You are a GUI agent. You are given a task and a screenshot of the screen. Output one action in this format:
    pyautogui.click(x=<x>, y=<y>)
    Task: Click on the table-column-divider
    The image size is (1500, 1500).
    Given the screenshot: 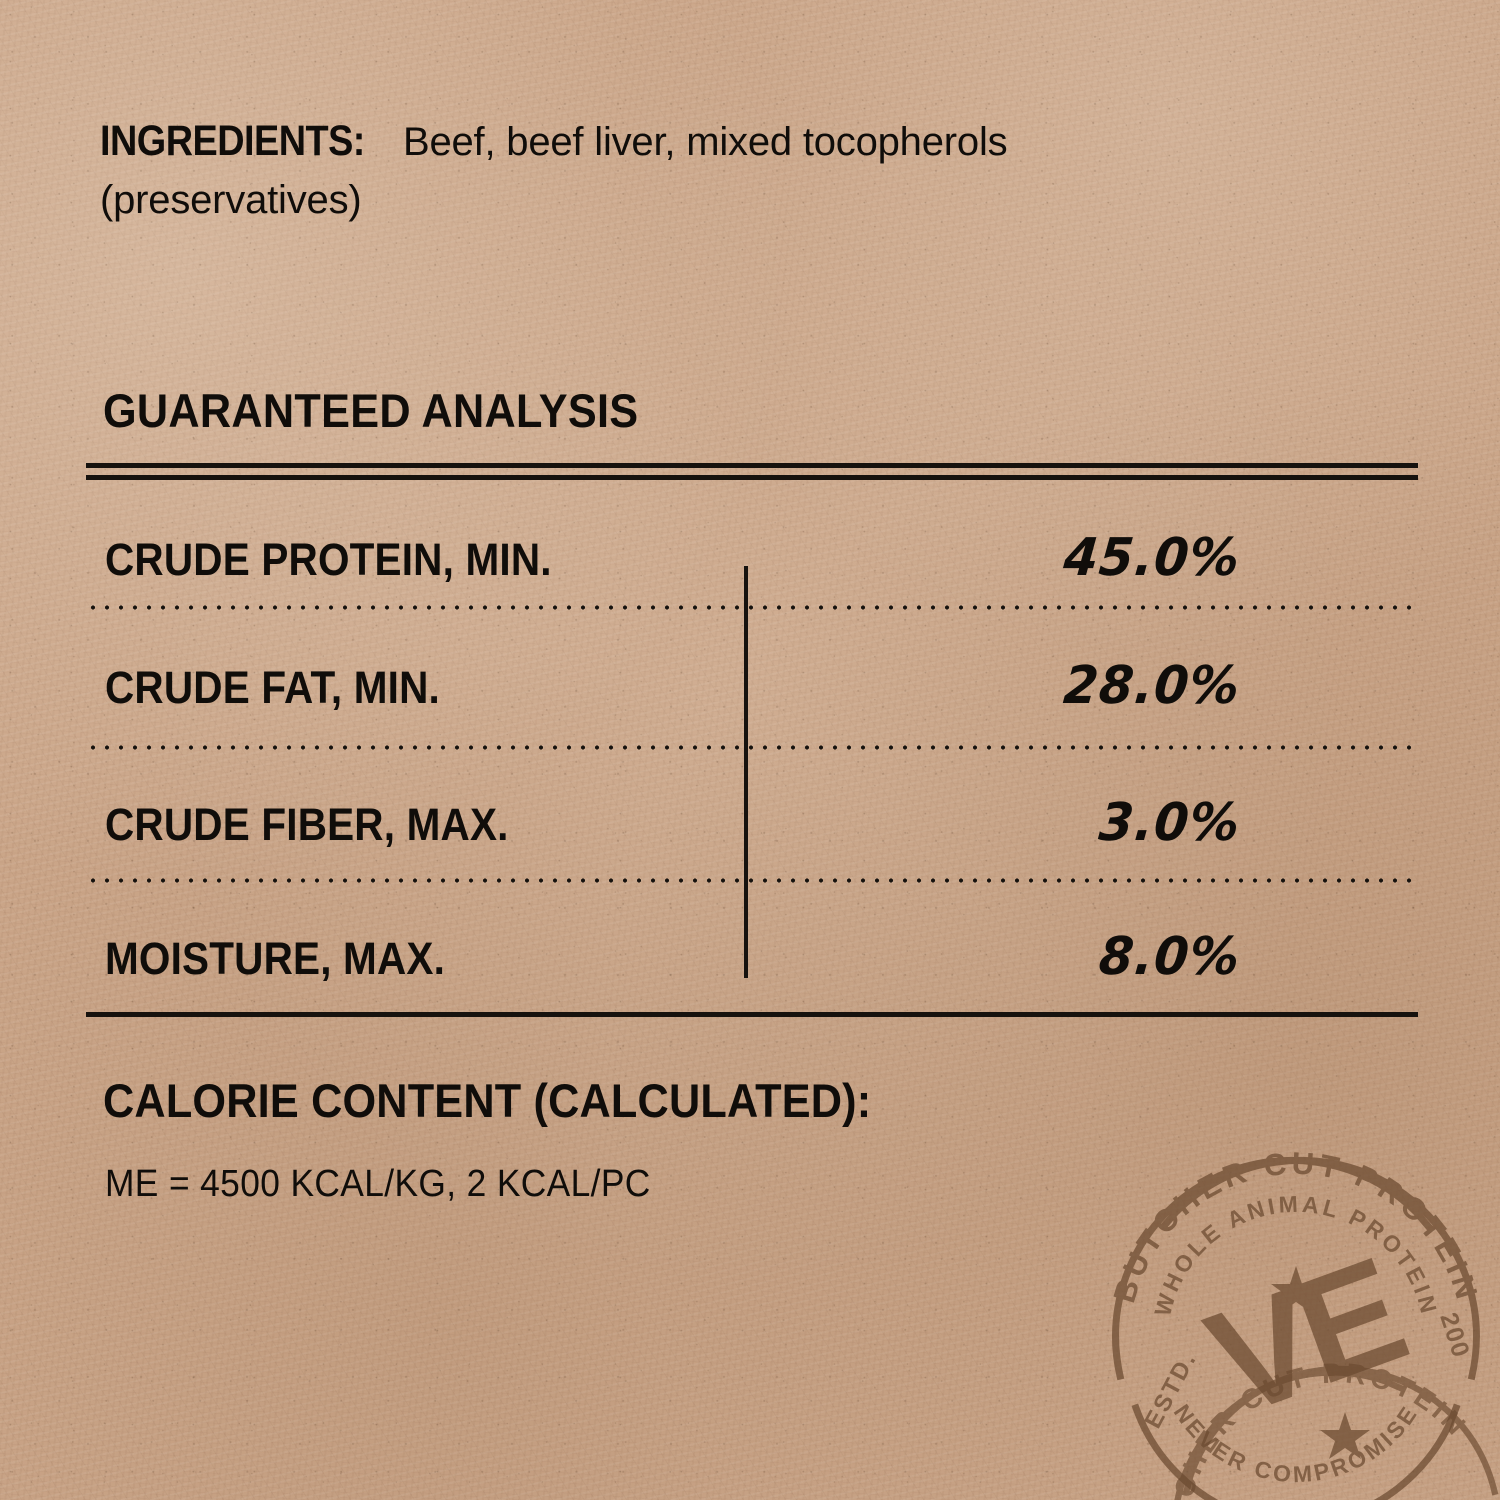 What is the action you would take?
    pyautogui.click(x=746, y=772)
    